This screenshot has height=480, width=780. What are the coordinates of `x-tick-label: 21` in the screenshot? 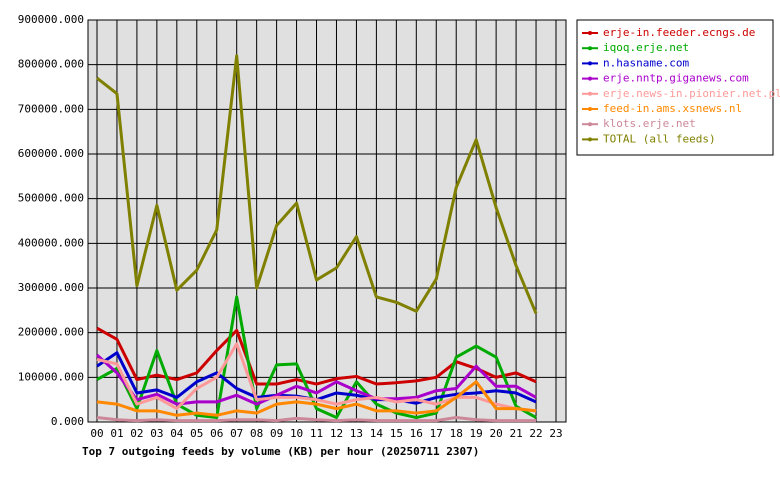 It's located at (515, 433).